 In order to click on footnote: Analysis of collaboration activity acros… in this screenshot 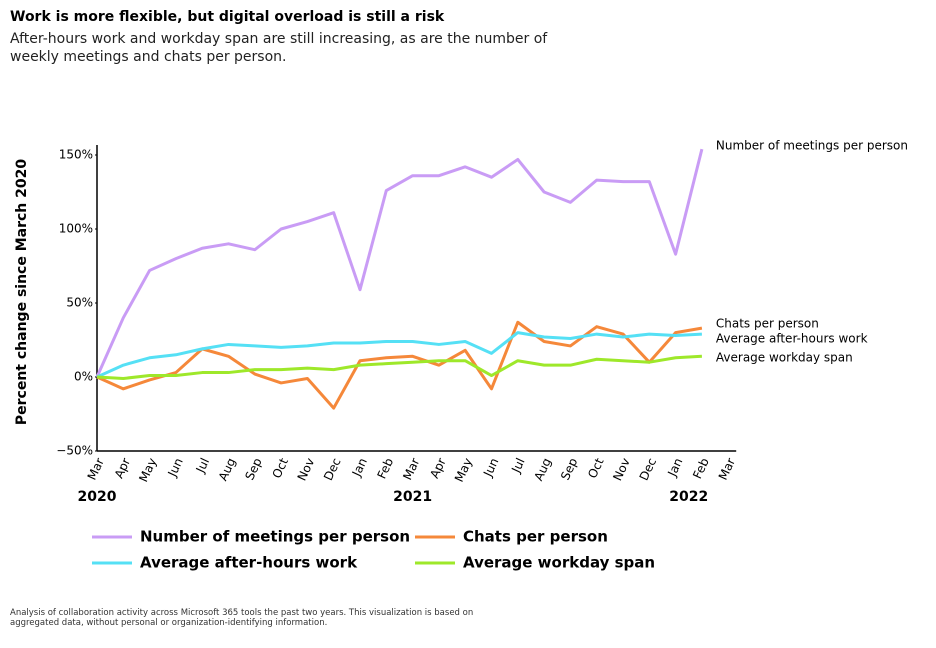, I will do `click(242, 618)`.